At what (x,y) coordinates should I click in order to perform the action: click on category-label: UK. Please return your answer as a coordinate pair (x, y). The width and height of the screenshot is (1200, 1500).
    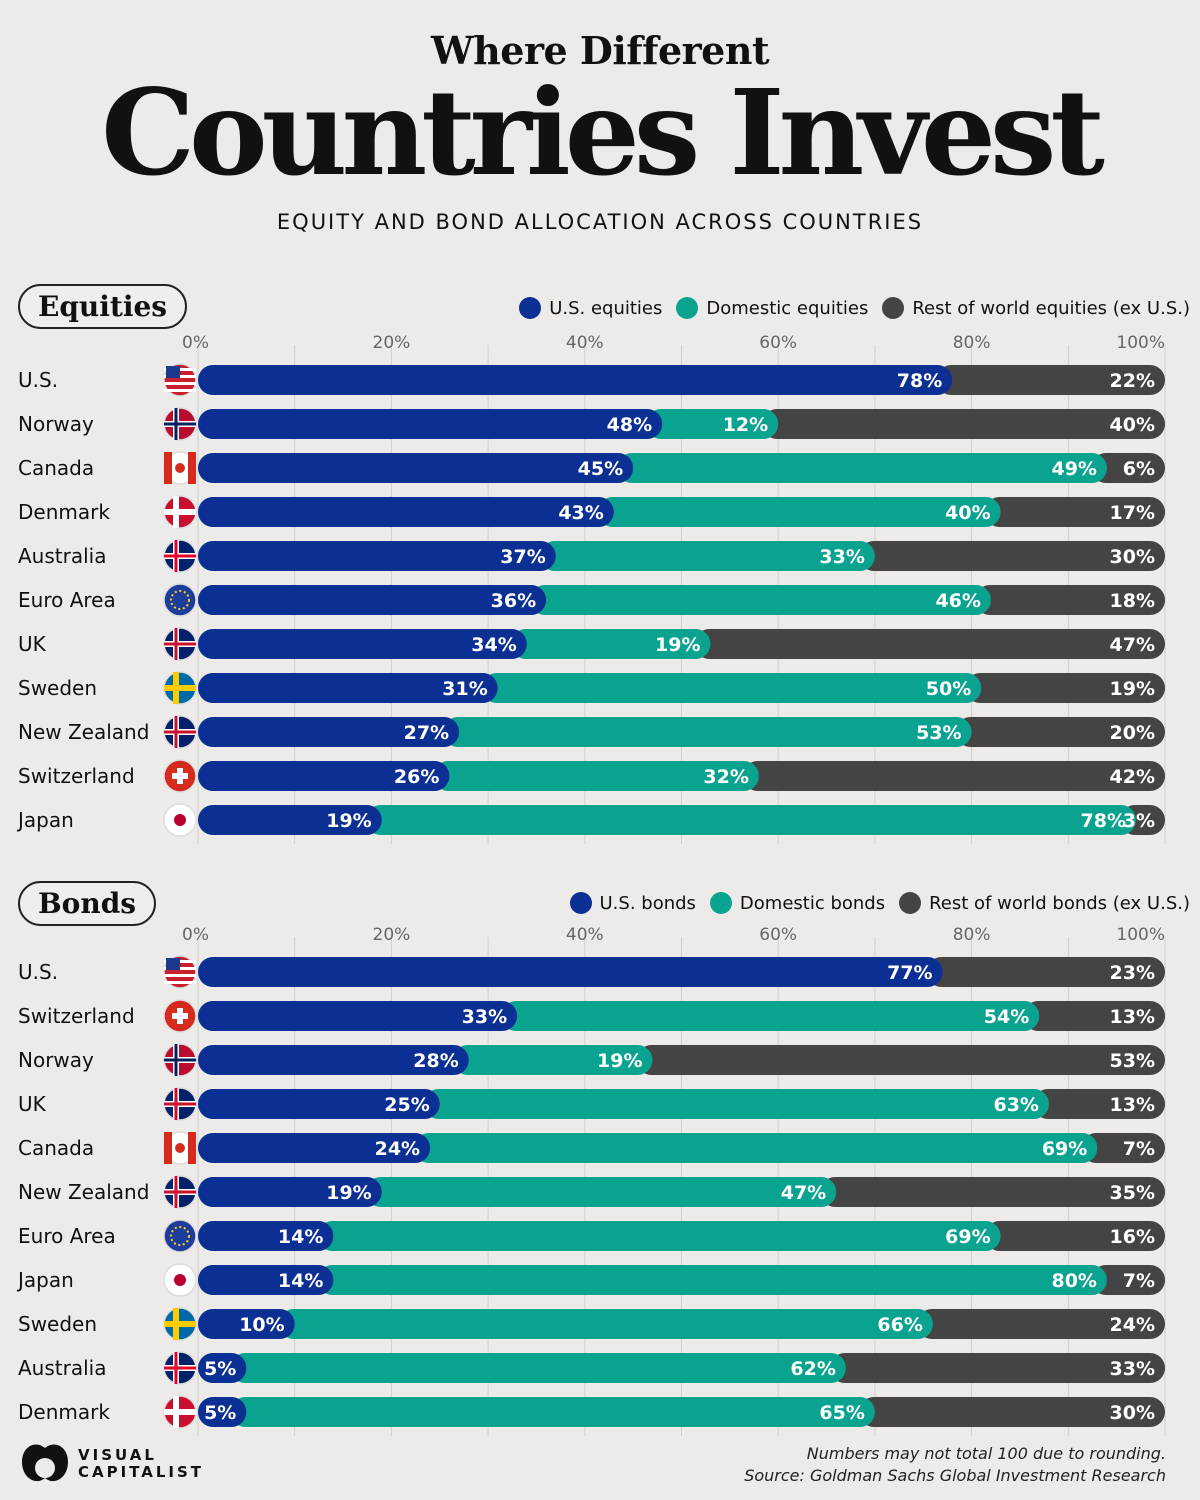
    Looking at the image, I should click on (32, 1104).